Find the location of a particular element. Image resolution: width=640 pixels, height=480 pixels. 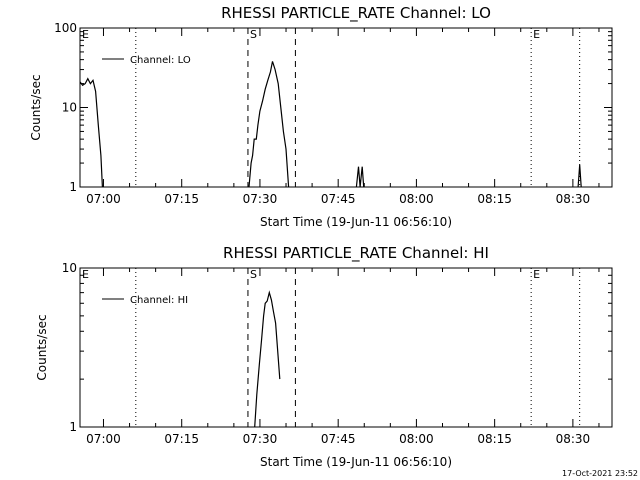

legend-entry: Channel: LO is located at coordinates (160, 60).